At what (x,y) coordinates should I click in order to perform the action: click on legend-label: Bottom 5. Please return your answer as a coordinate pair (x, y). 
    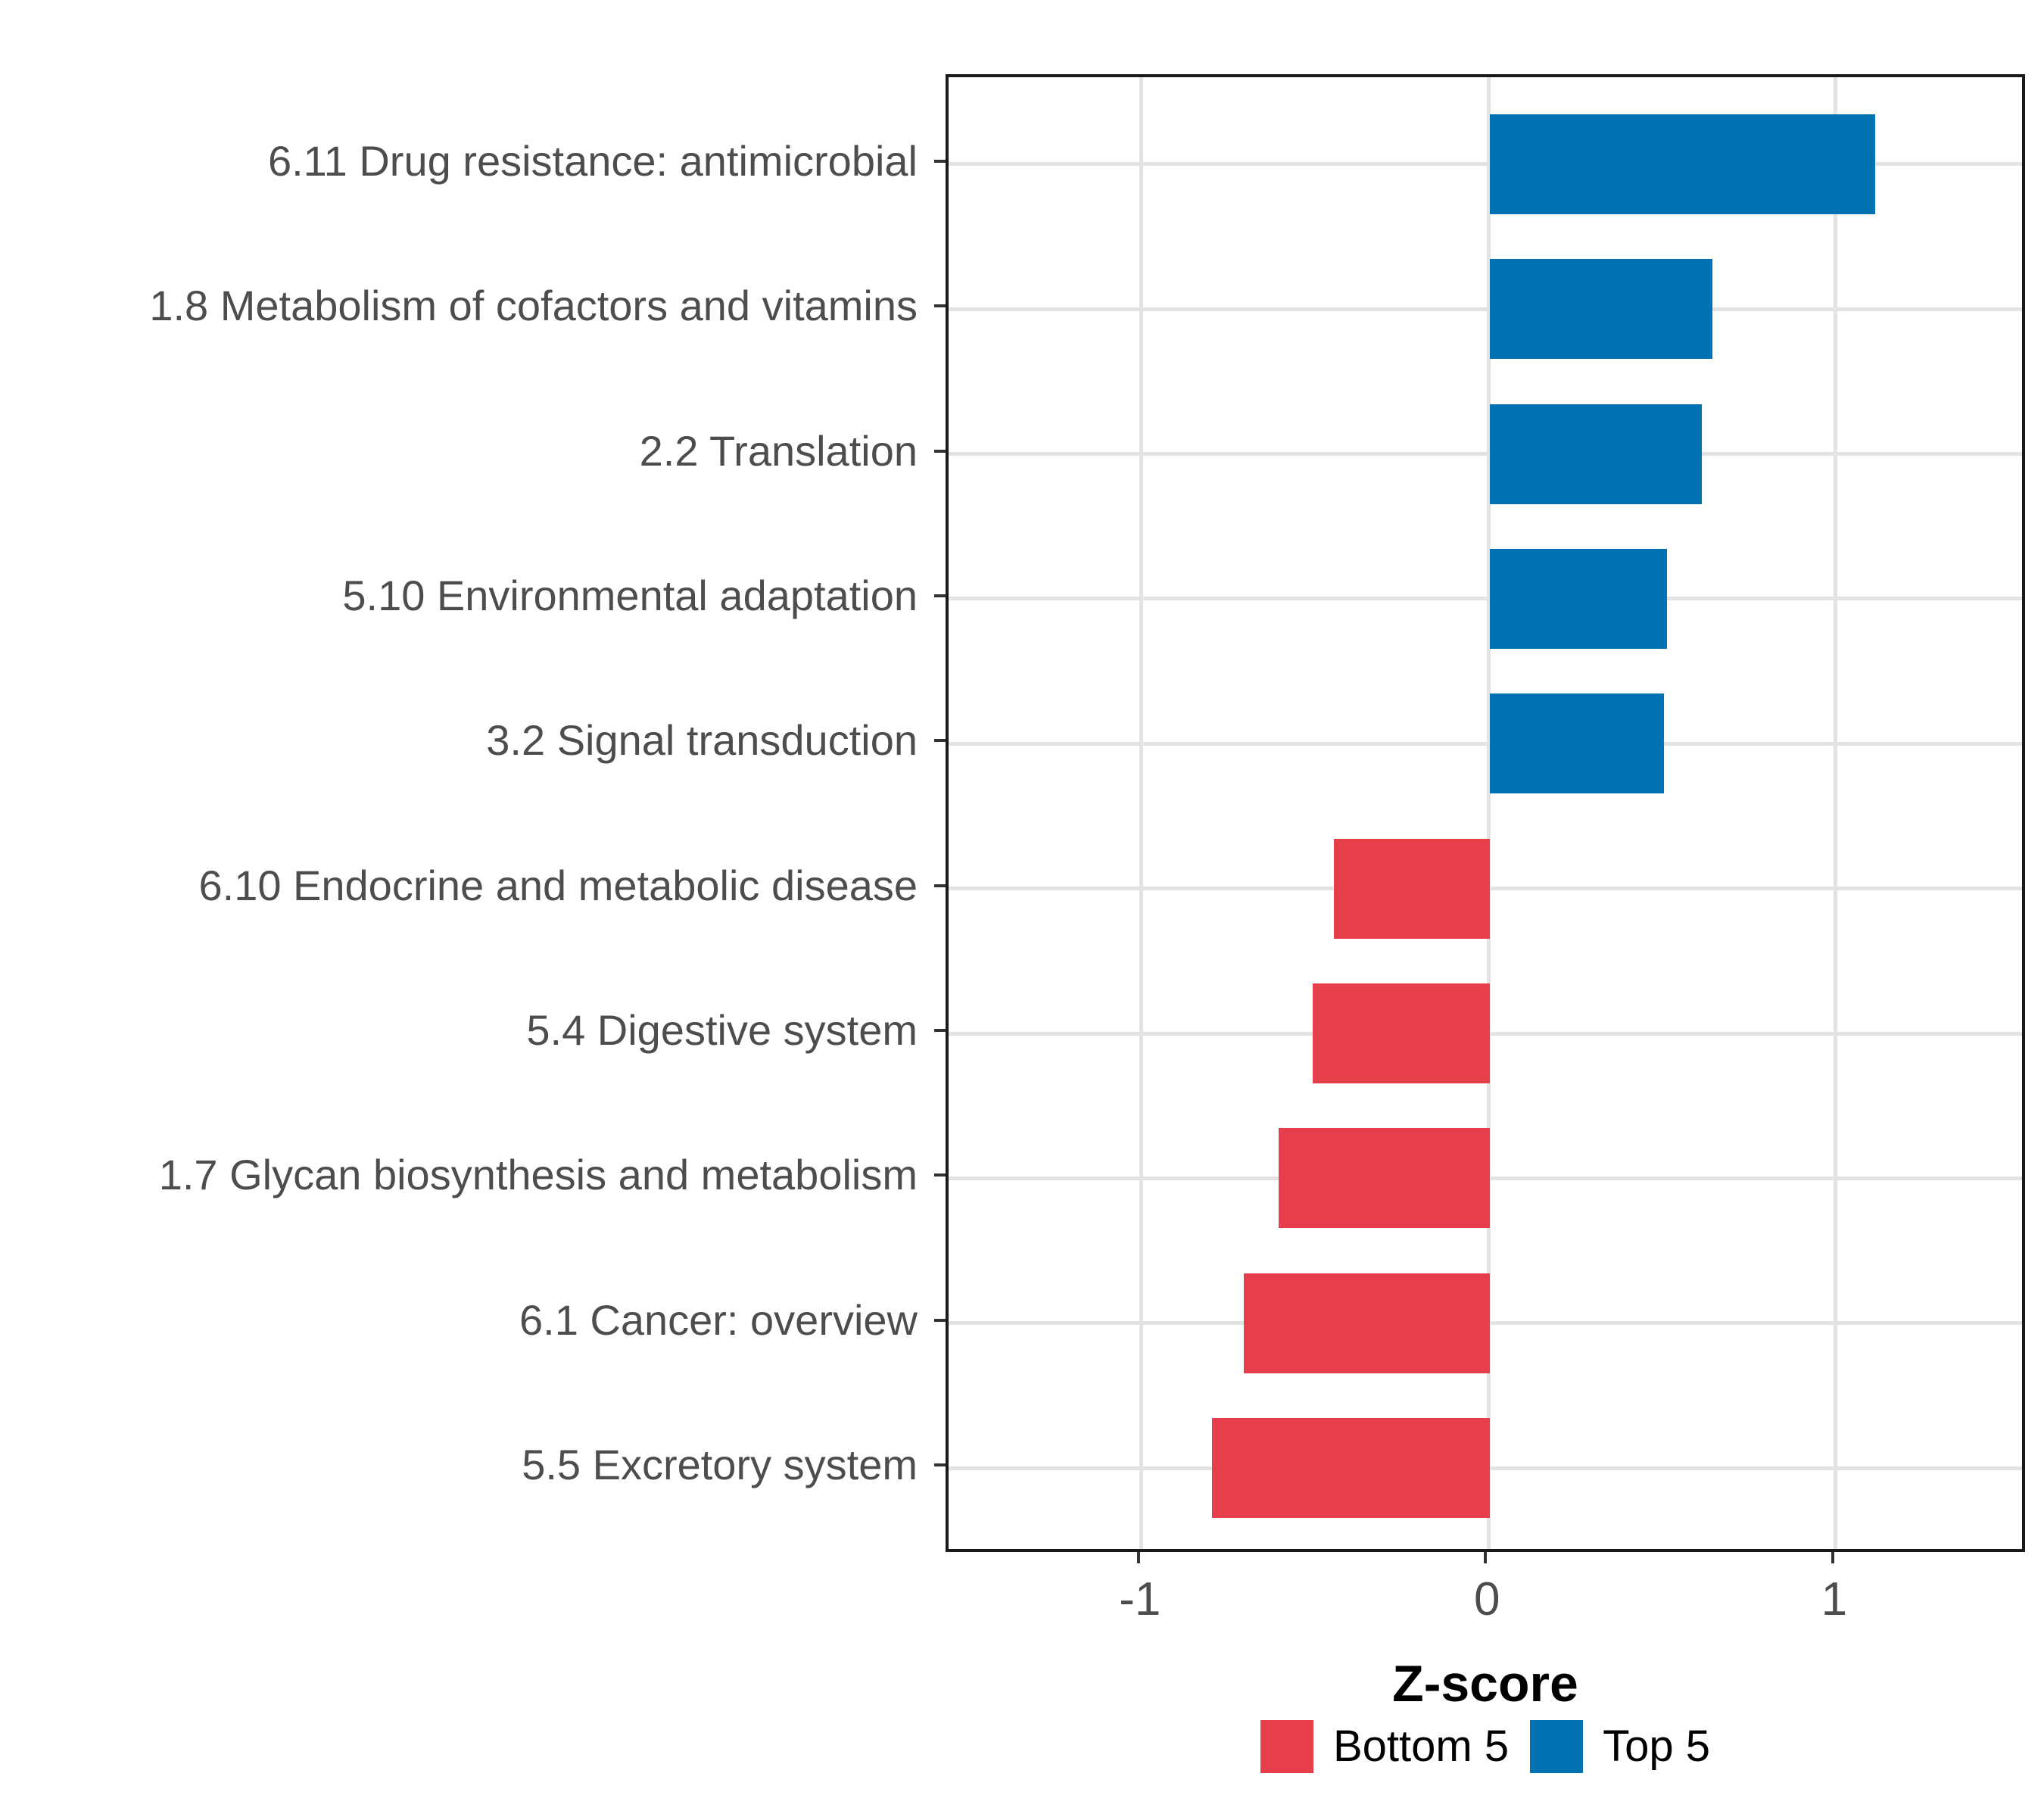
    Looking at the image, I should click on (1421, 1746).